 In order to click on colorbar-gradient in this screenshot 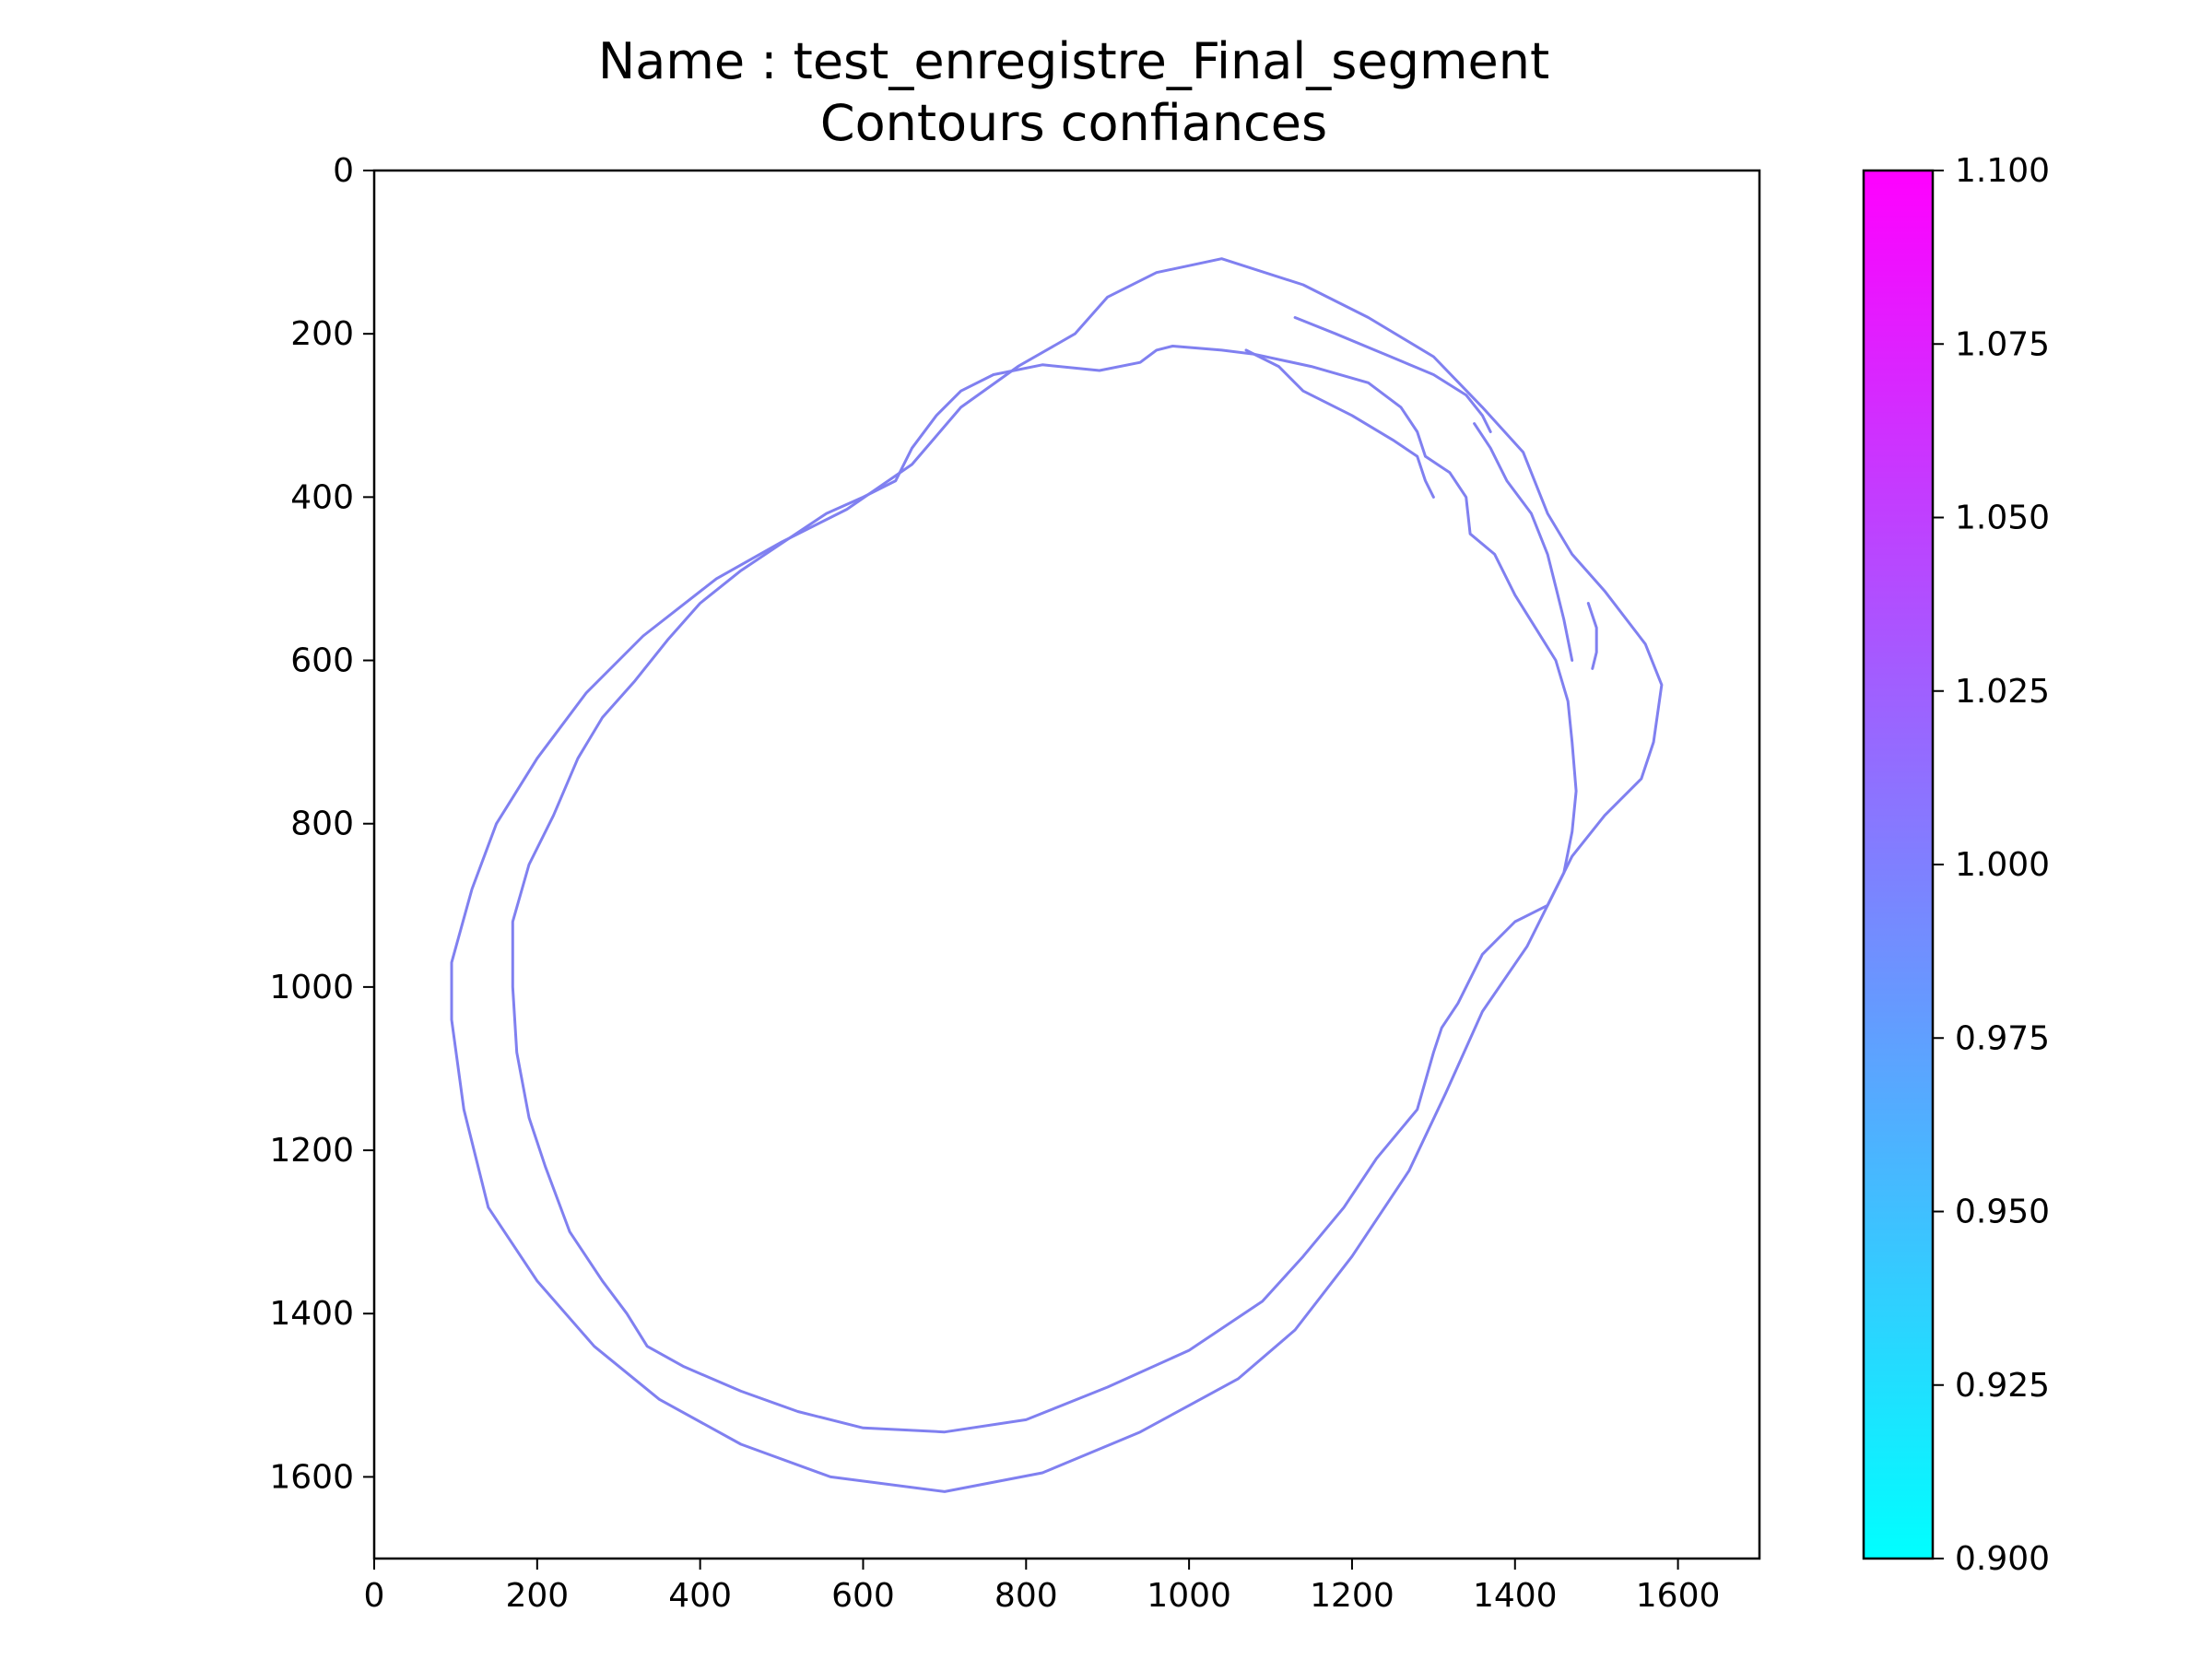, I will do `click(1898, 865)`.